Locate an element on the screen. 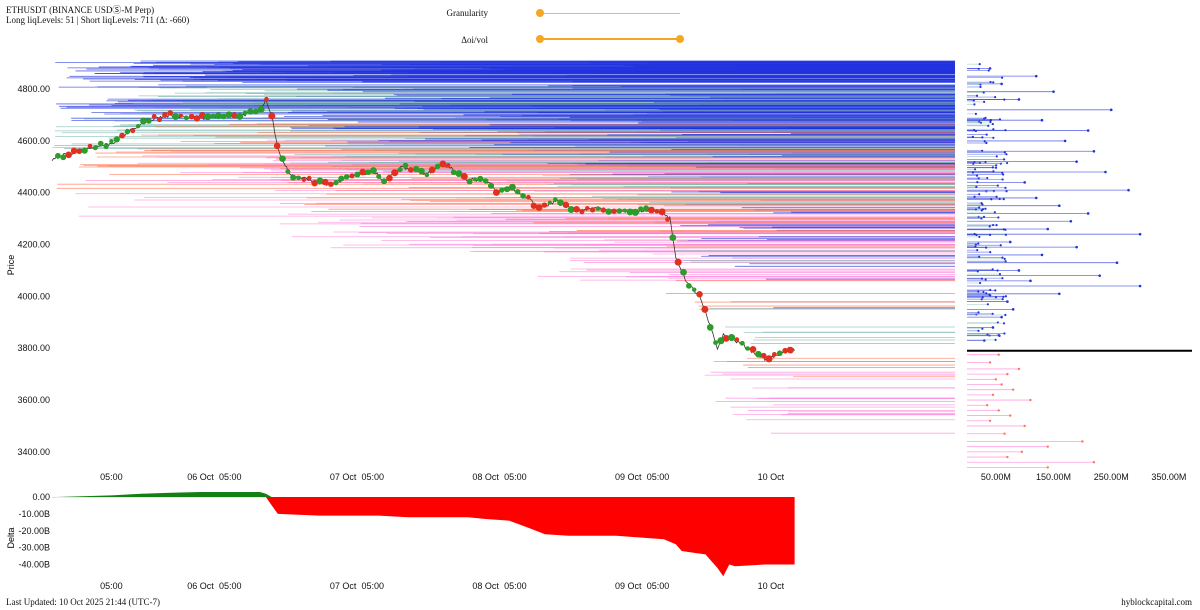 Image resolution: width=1200 pixels, height=610 pixels. delta-oi-vol-slider-max-handle is located at coordinates (680, 39).